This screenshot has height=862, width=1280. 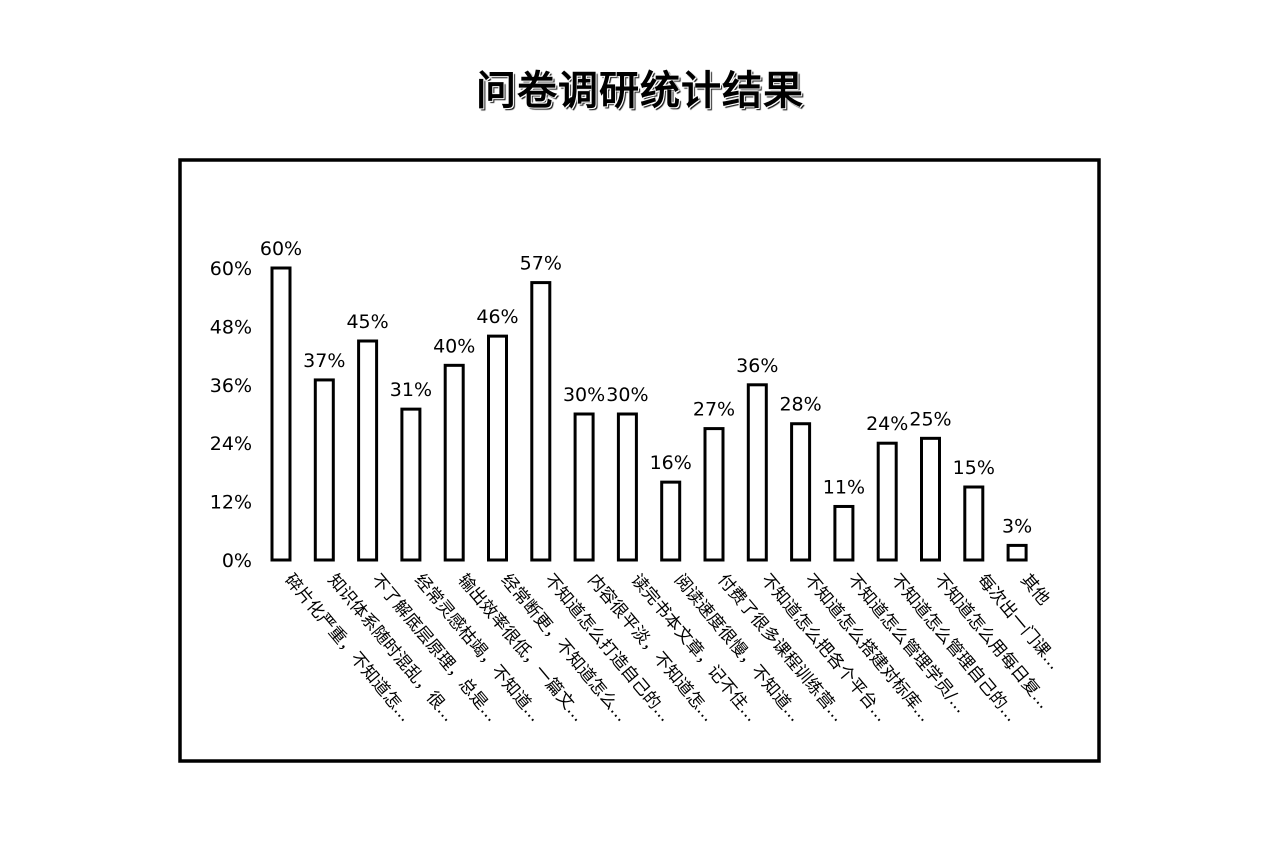 I want to click on data-label: 15%, so click(x=974, y=468).